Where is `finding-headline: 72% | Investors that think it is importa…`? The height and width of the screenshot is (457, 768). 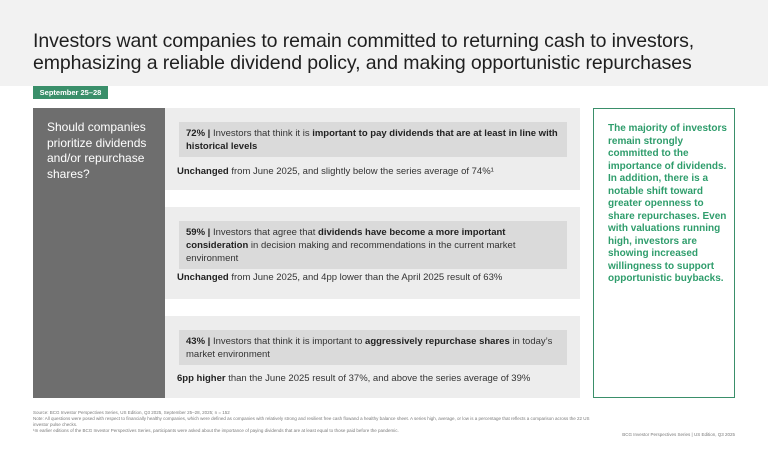
finding-headline: 72% | Investors that think it is importa… is located at coordinates (373, 139).